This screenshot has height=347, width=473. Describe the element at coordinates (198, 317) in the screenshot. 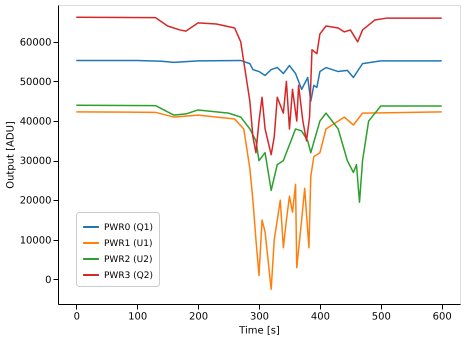

I see `x-tick-label: 200` at that location.